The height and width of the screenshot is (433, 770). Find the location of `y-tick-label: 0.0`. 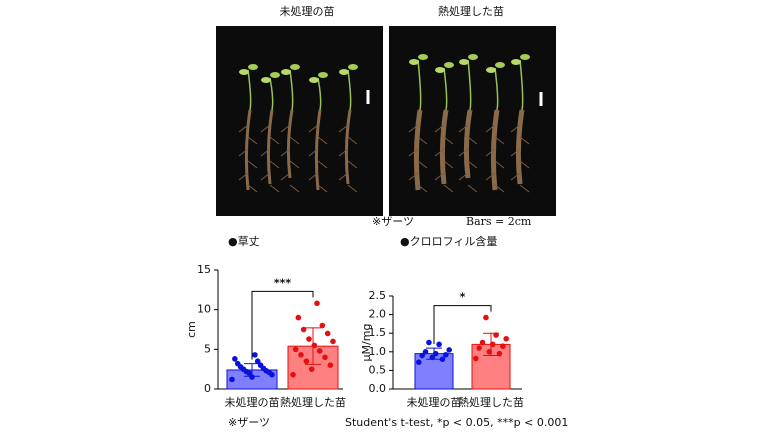

y-tick-label: 0.0 is located at coordinates (378, 388).